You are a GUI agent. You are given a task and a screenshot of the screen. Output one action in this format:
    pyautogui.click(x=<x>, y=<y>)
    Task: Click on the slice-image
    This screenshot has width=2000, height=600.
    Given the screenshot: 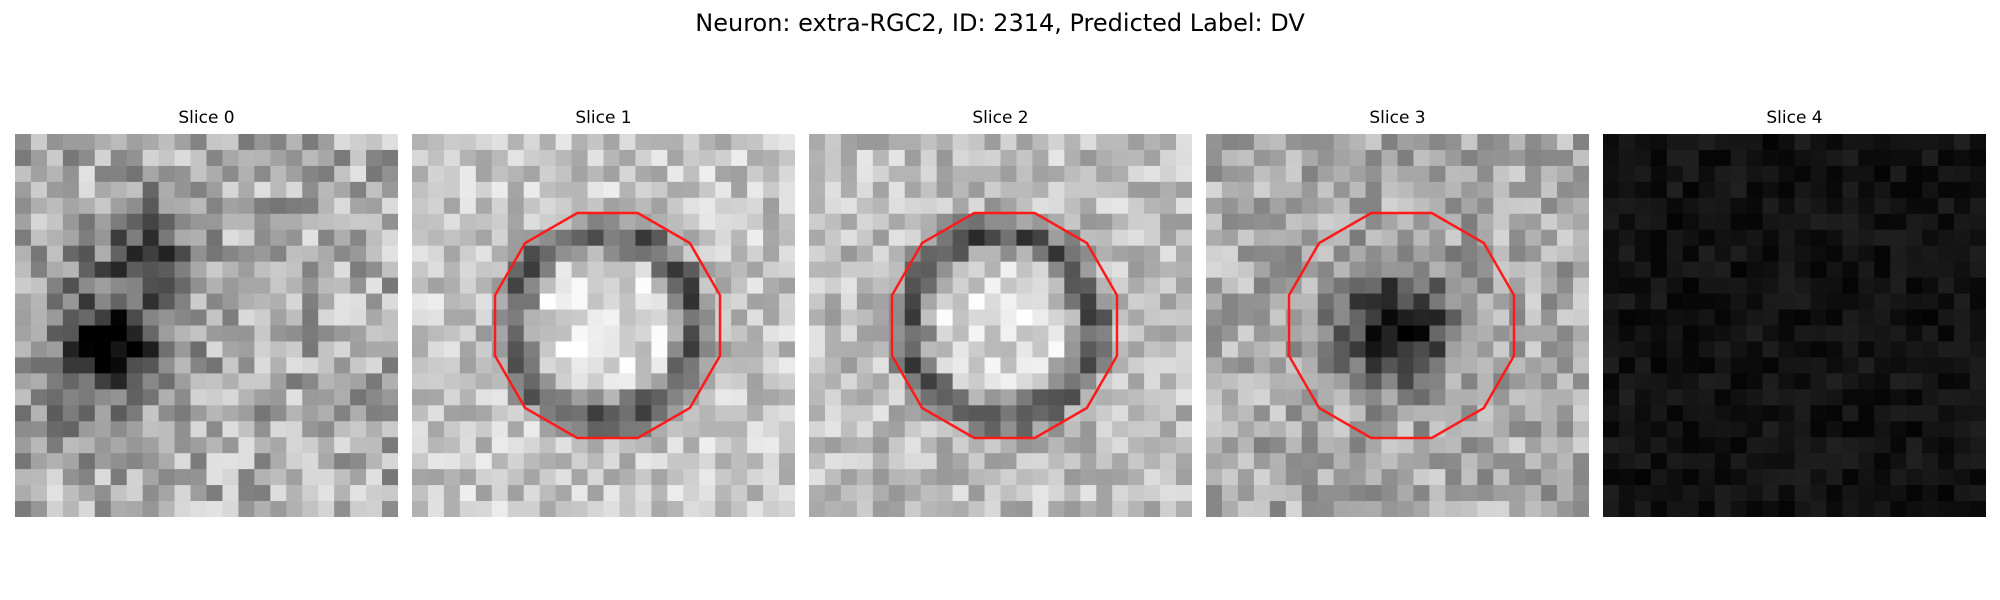 What is the action you would take?
    pyautogui.click(x=1397, y=325)
    